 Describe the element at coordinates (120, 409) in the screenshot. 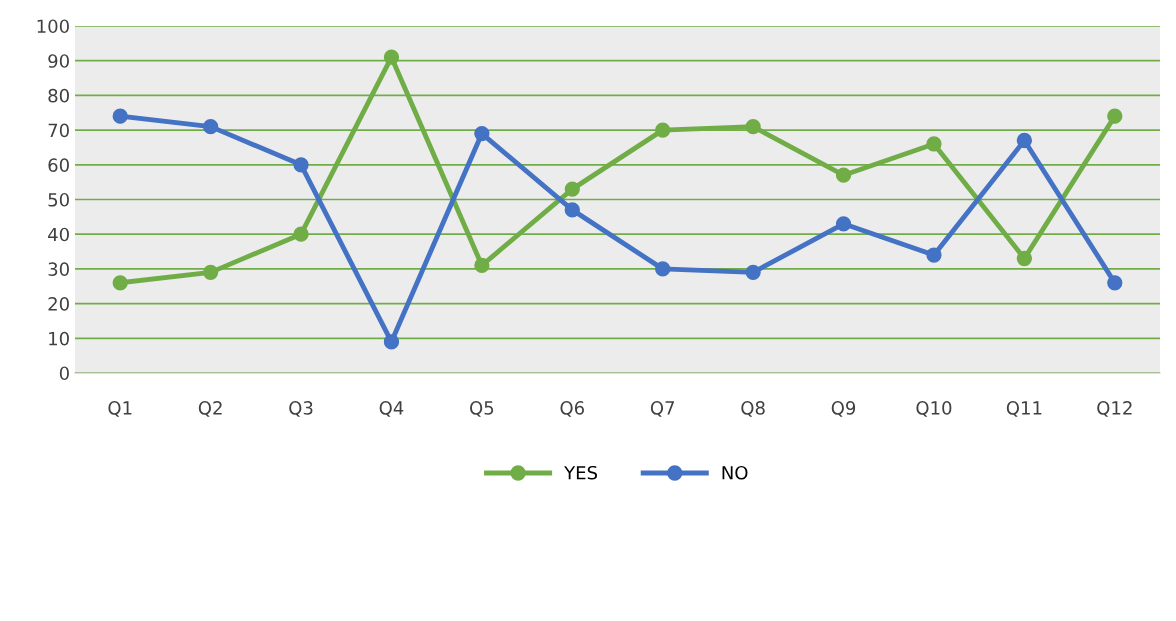

I see `x-tick-label: Q1` at that location.